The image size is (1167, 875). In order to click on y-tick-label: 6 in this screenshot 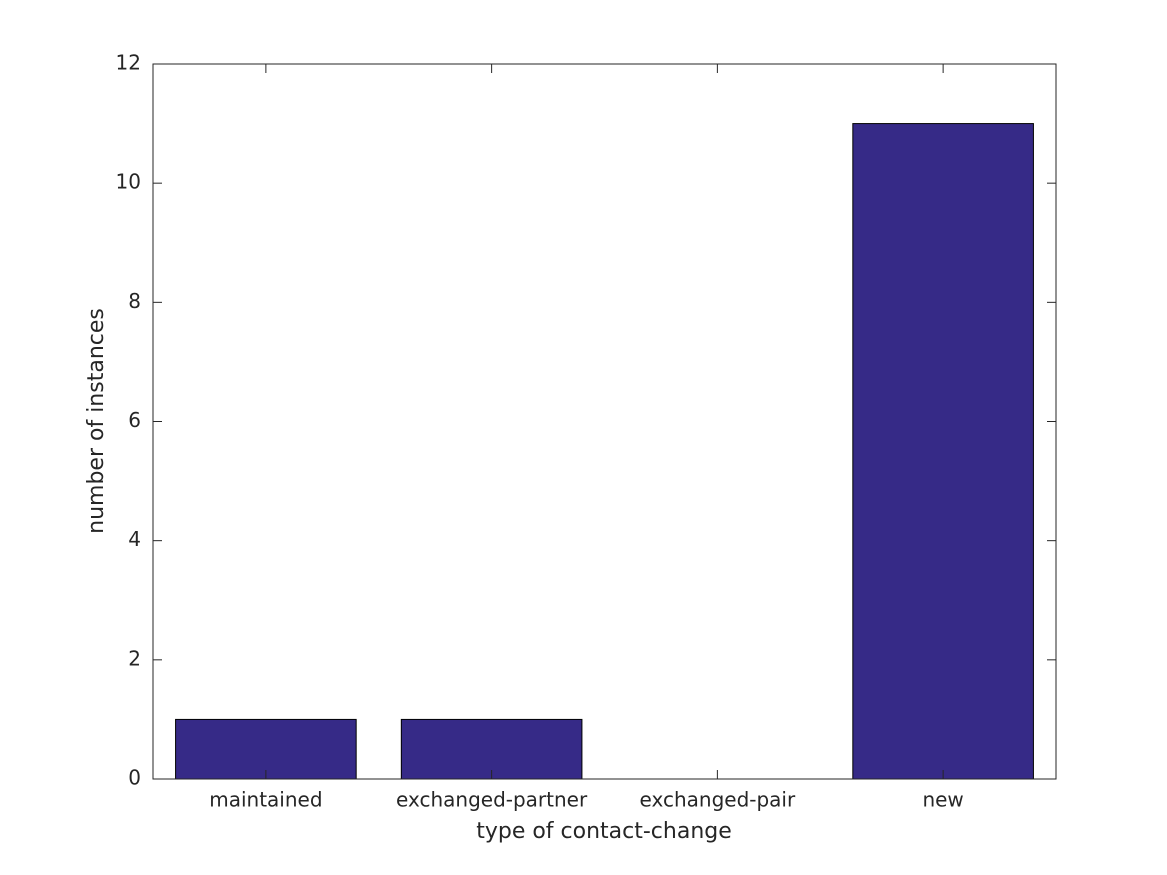, I will do `click(134, 420)`.